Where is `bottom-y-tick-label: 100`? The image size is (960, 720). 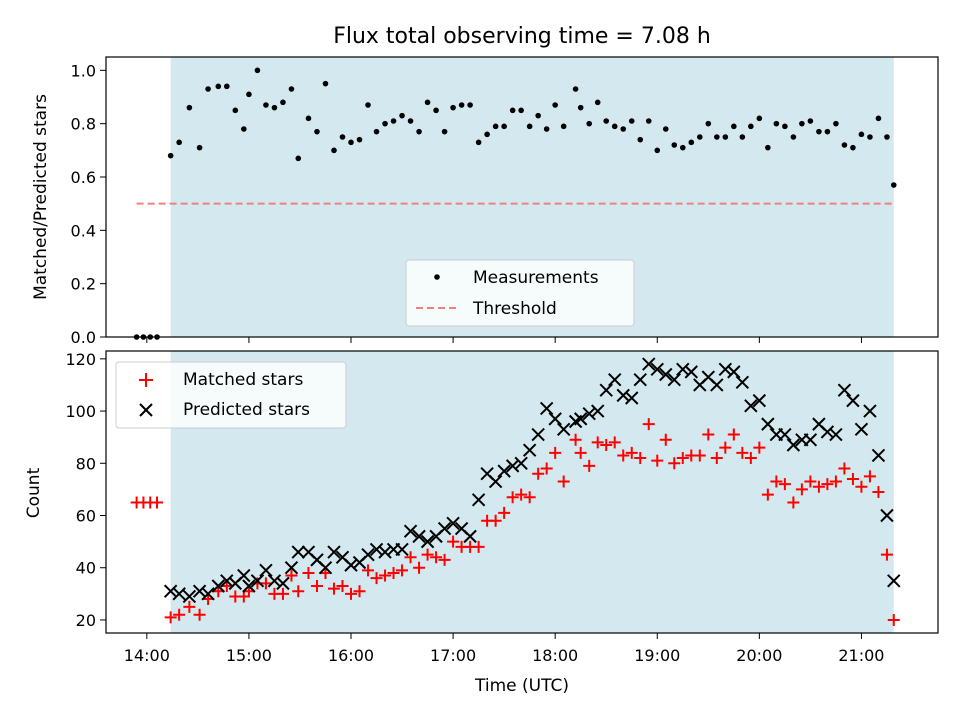
bottom-y-tick-label: 100 is located at coordinates (80, 411).